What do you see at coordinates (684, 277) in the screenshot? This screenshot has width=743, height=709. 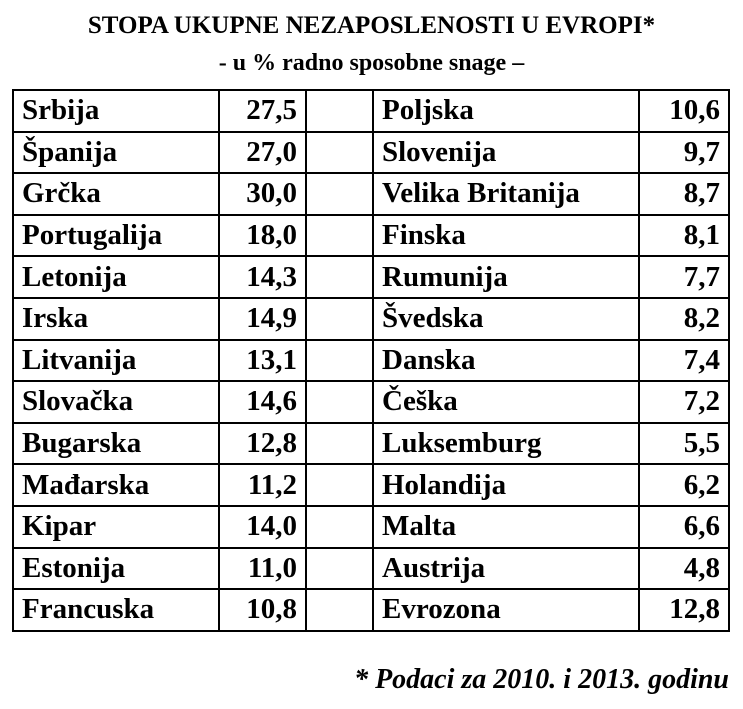 I see `rate: 7,7` at bounding box center [684, 277].